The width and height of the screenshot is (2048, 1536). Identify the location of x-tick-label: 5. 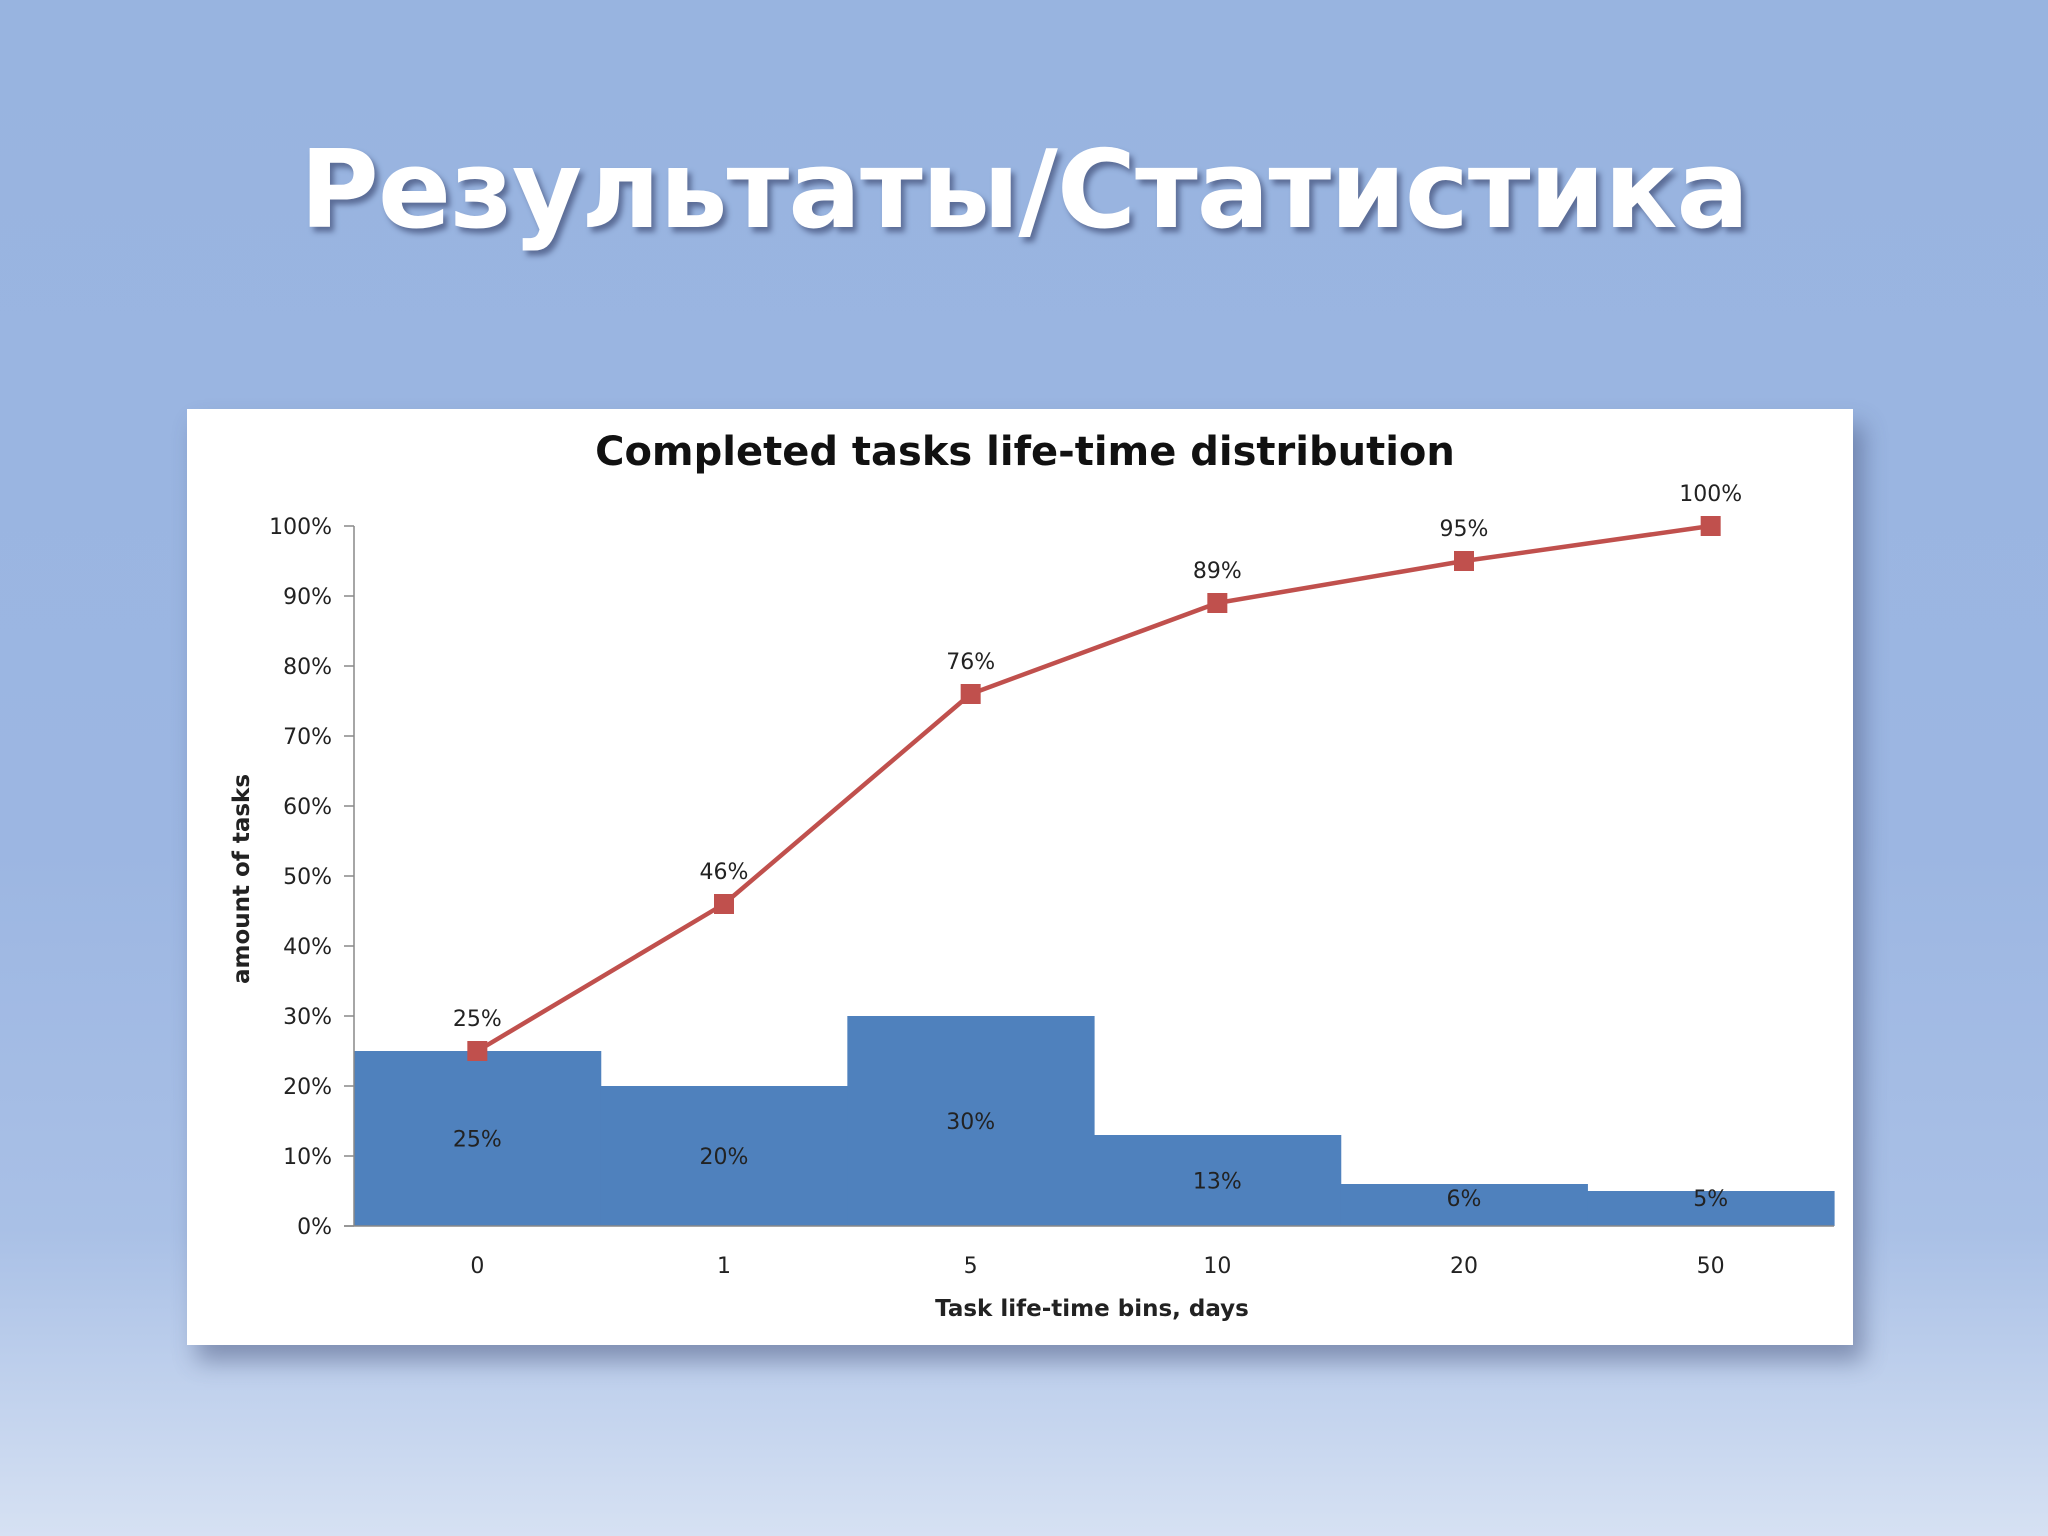
(971, 1266).